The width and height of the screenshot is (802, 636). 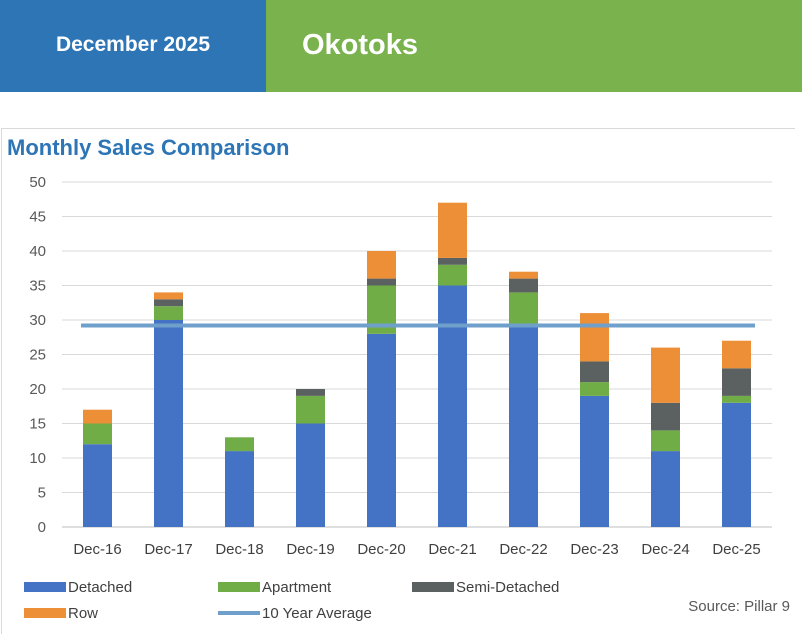 What do you see at coordinates (594, 549) in the screenshot?
I see `x-tick-label: Dec-23` at bounding box center [594, 549].